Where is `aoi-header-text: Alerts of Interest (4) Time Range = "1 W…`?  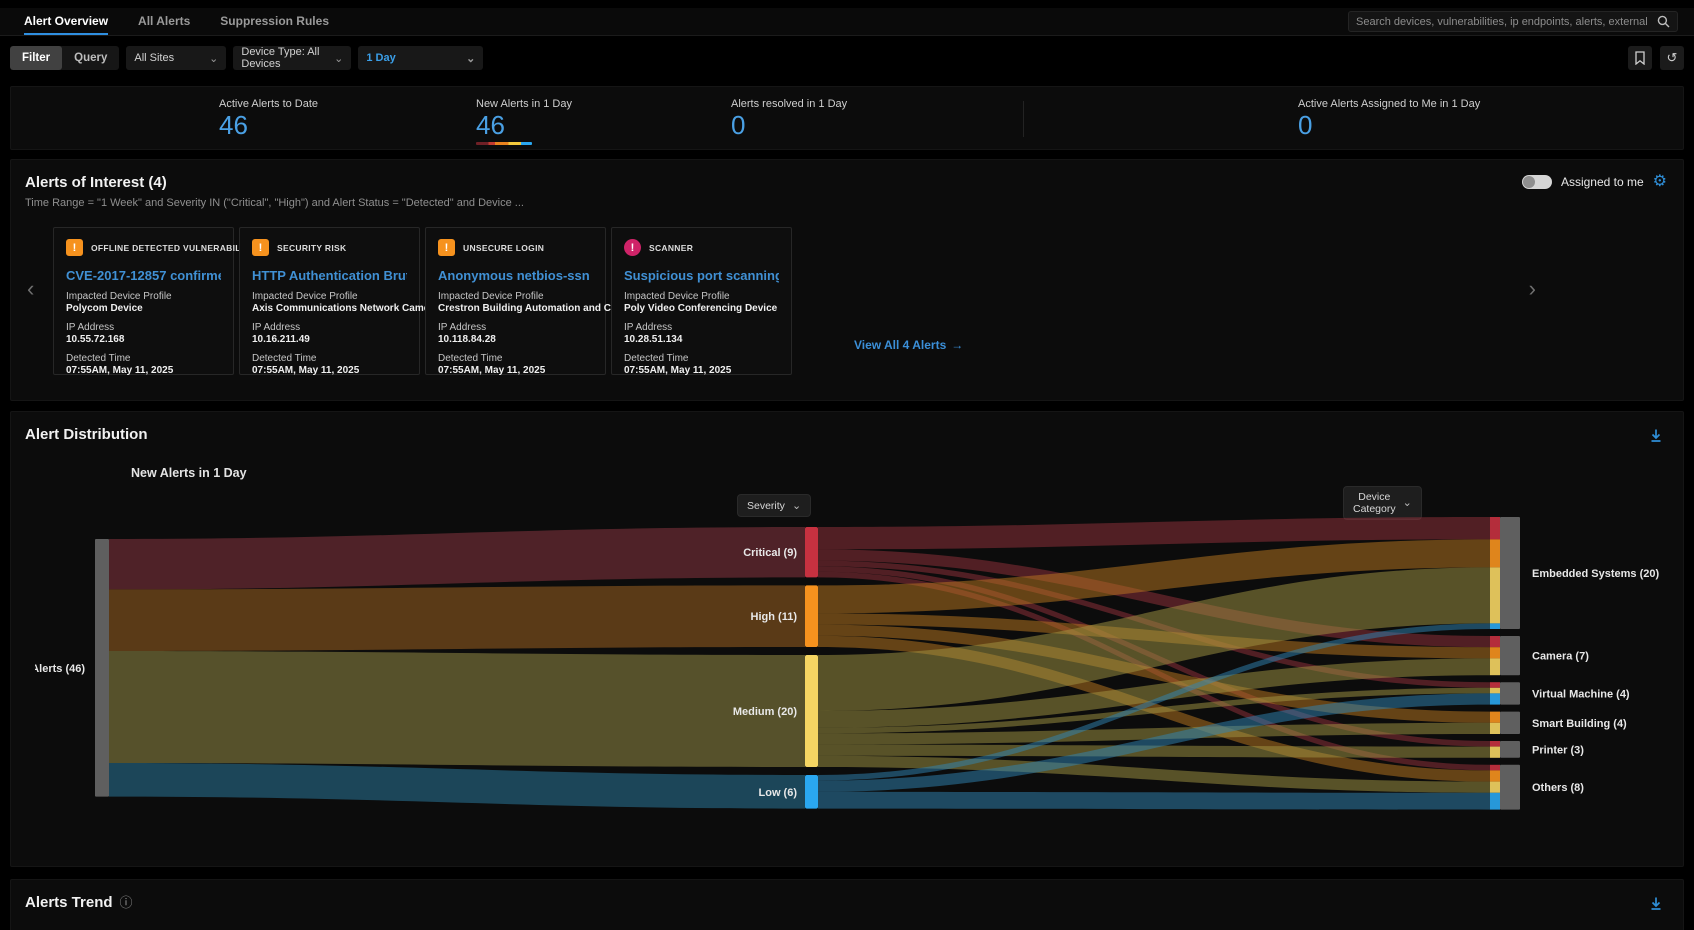 aoi-header-text: Alerts of Interest (4) Time Range = "1 W… is located at coordinates (274, 191).